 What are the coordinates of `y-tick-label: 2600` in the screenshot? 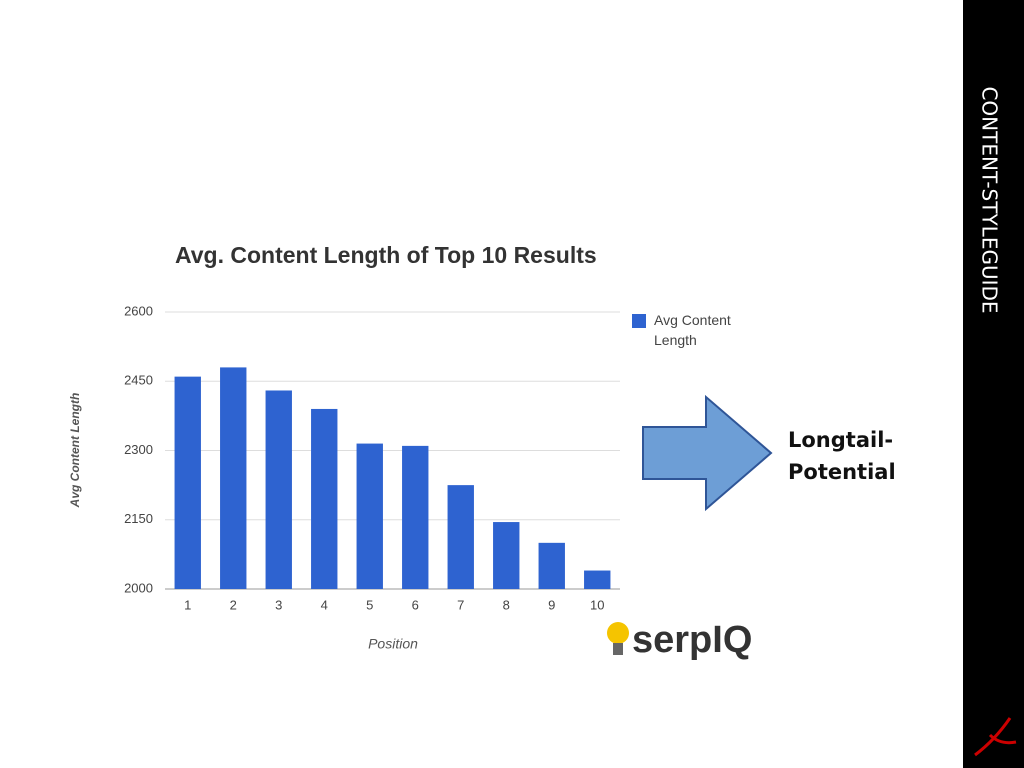 It's located at (138, 310).